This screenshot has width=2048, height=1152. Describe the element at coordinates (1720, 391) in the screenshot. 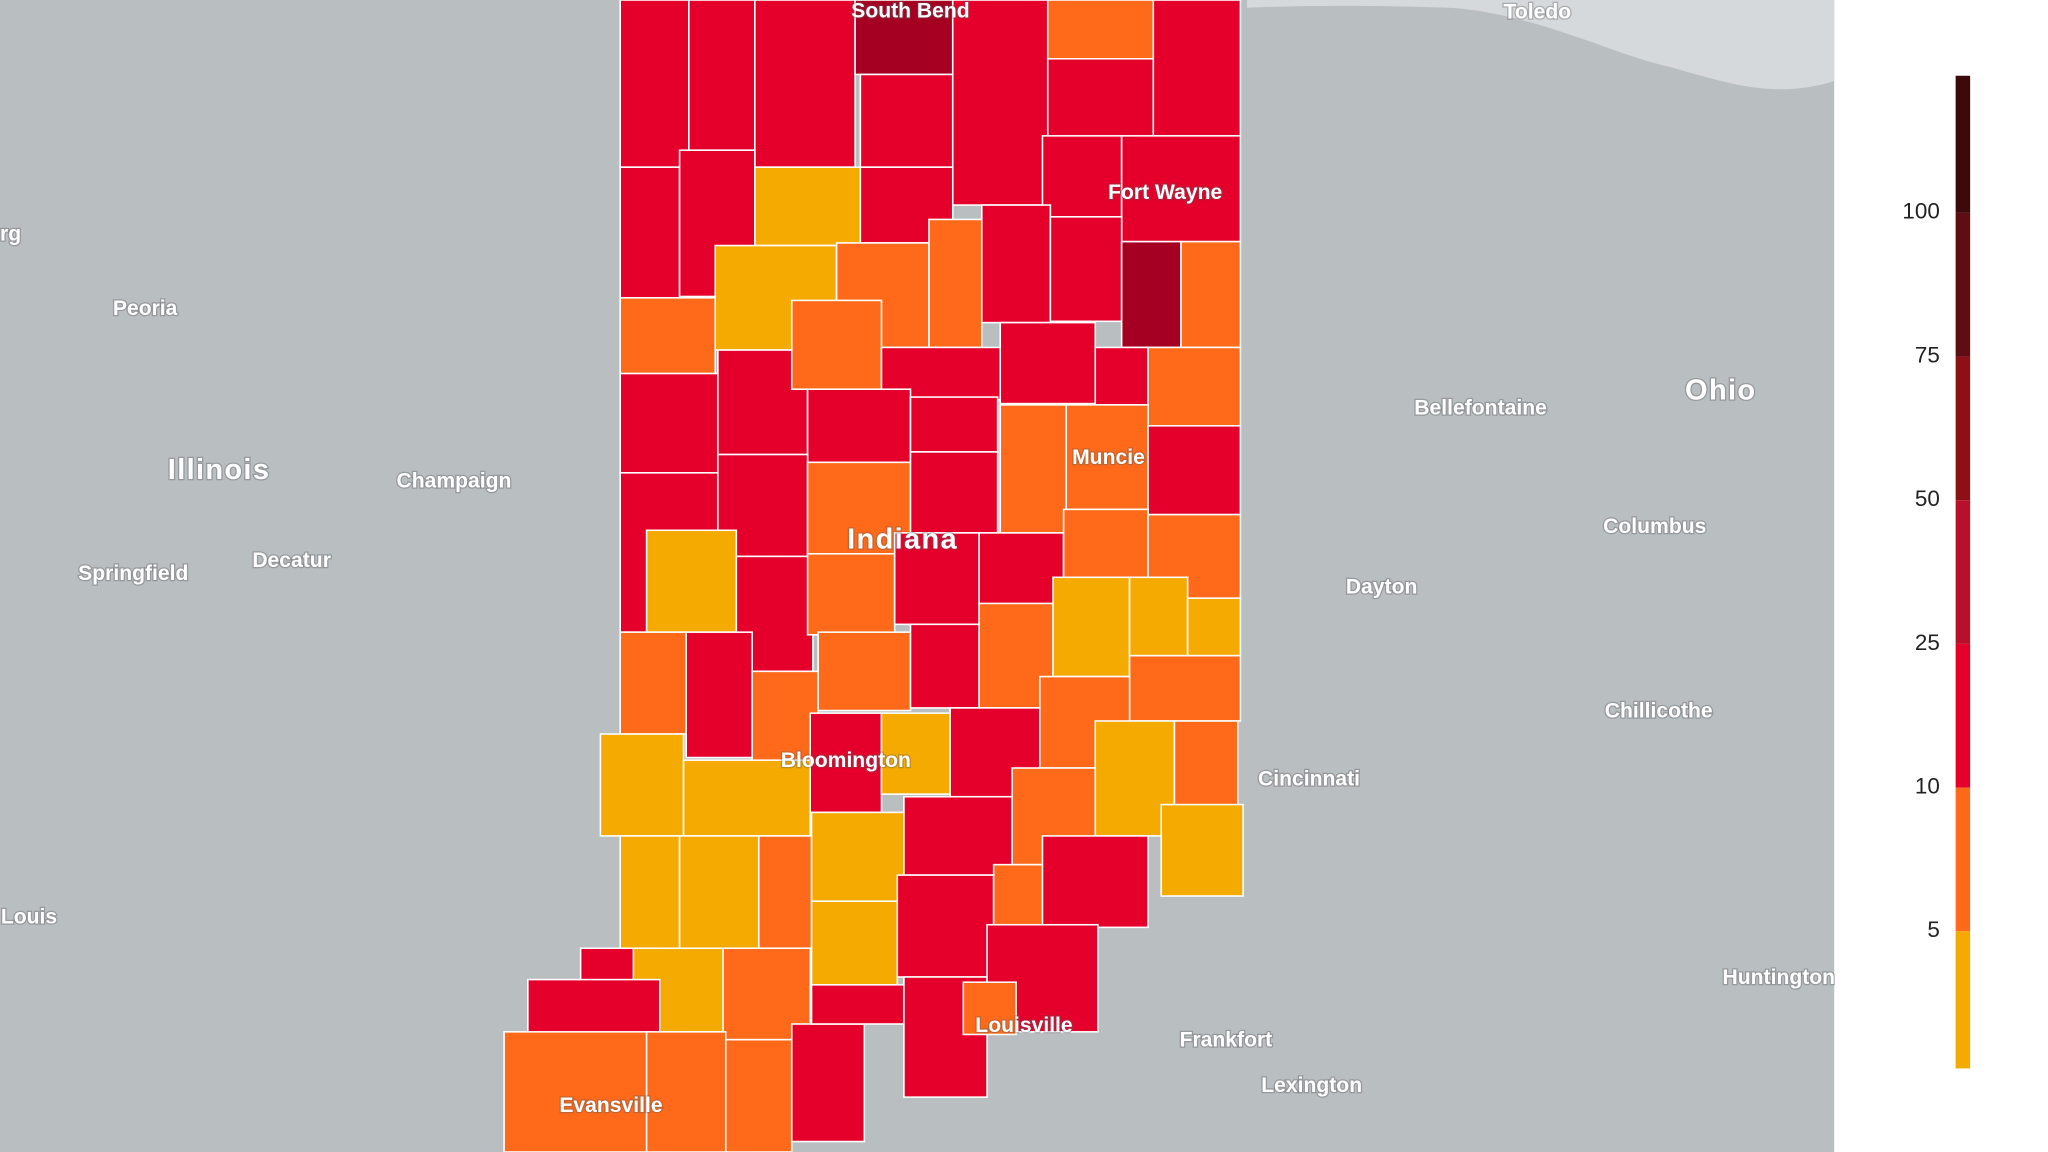

I see `place-label: Ohio` at that location.